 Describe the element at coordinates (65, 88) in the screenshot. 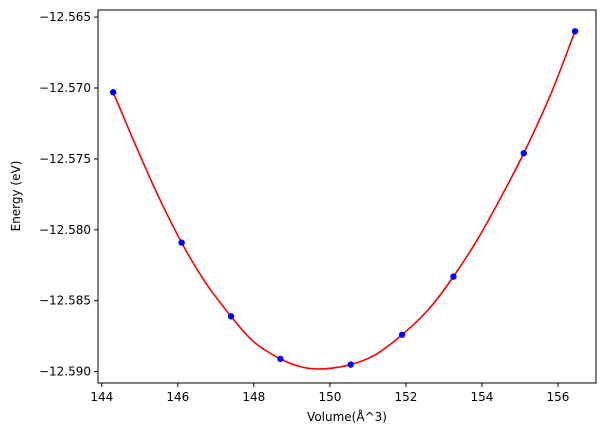

I see `y-tick-label: −12.570` at that location.